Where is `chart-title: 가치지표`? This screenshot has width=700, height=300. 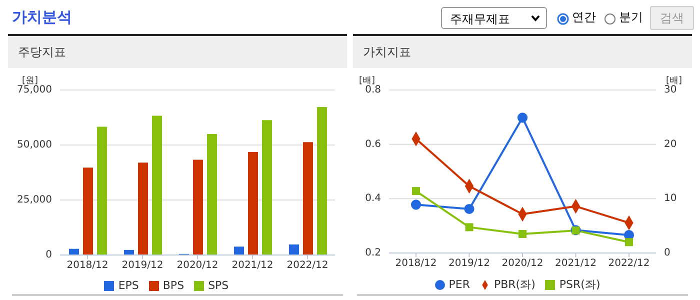
chart-title: 가치지표 is located at coordinates (522, 51).